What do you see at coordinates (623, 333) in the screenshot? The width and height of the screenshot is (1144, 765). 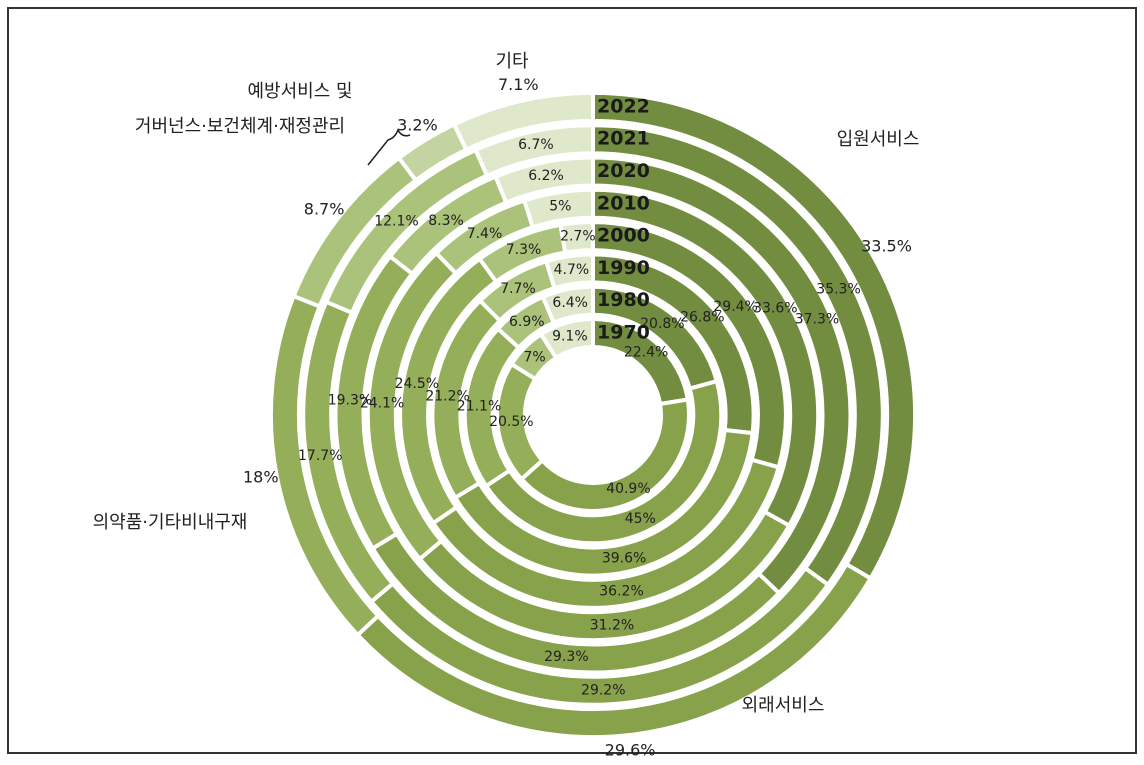 I see `year-label: 1970` at bounding box center [623, 333].